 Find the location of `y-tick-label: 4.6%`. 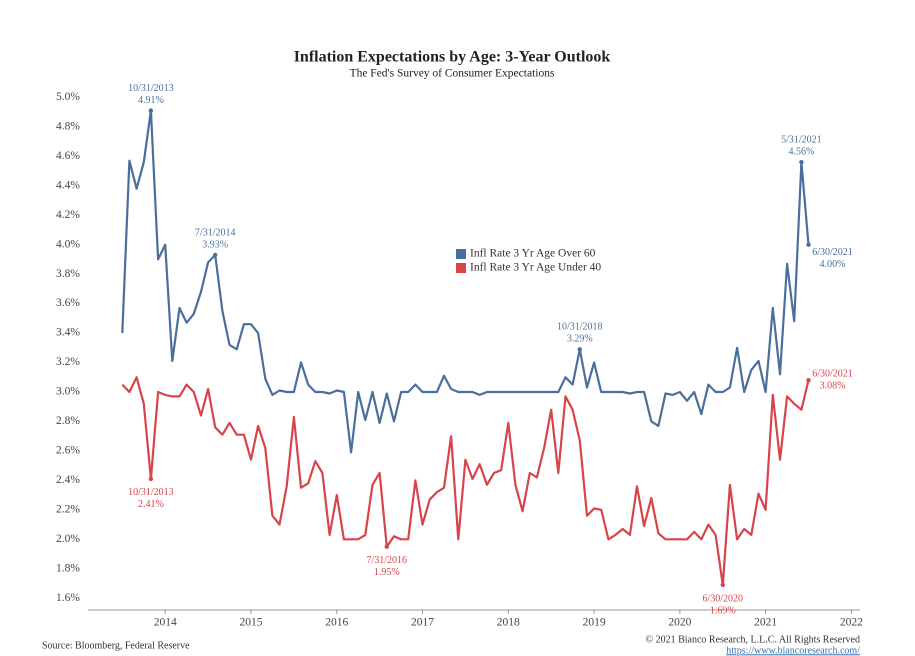

y-tick-label: 4.6% is located at coordinates (68, 156).